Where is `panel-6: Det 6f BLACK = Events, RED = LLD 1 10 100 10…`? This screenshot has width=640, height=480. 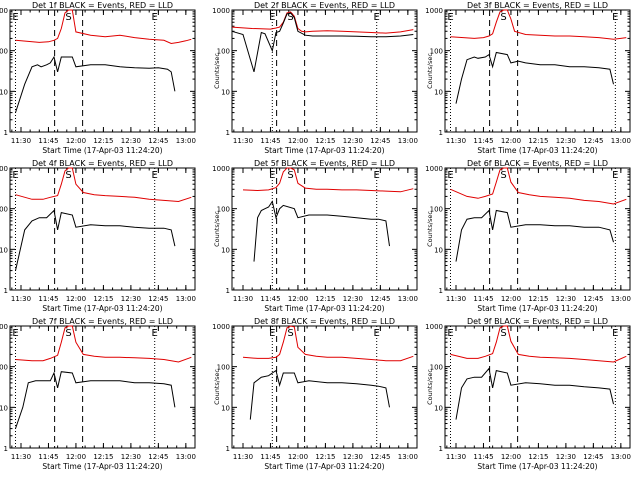
panel-6: Det 6f BLACK = Events, RED = LLD 1 10 100 10… is located at coordinates (528, 236).